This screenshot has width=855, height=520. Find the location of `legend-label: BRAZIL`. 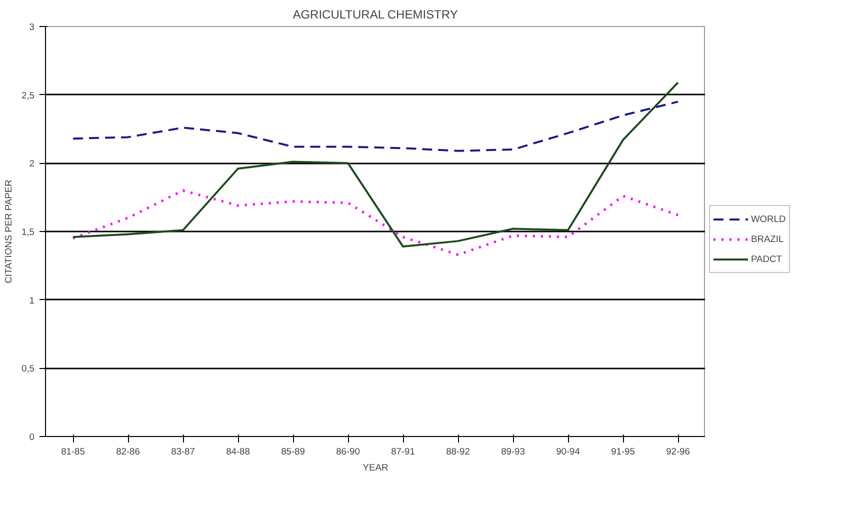

legend-label: BRAZIL is located at coordinates (767, 239).